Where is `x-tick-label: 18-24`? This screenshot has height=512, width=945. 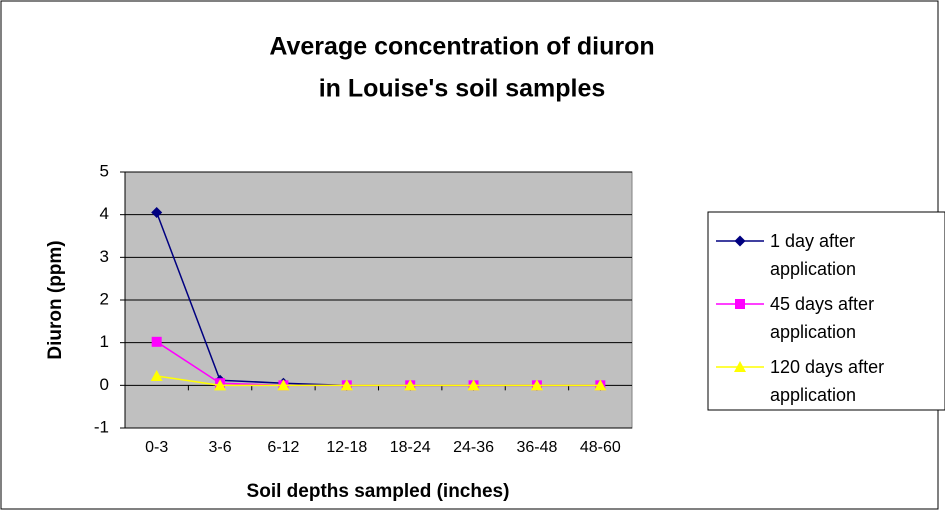
x-tick-label: 18-24 is located at coordinates (410, 447).